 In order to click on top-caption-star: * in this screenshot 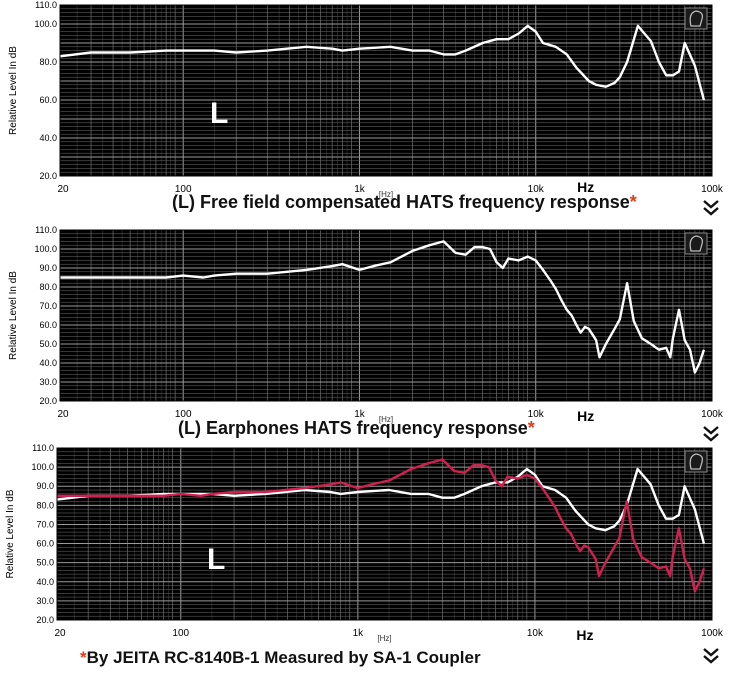, I will do `click(633, 202)`.